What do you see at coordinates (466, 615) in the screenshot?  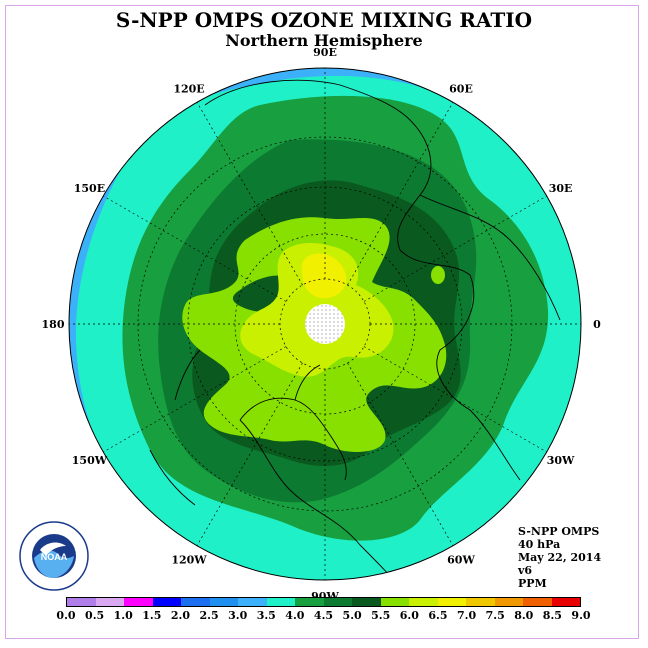 I see `colorbar-tick-label: 7.0` at bounding box center [466, 615].